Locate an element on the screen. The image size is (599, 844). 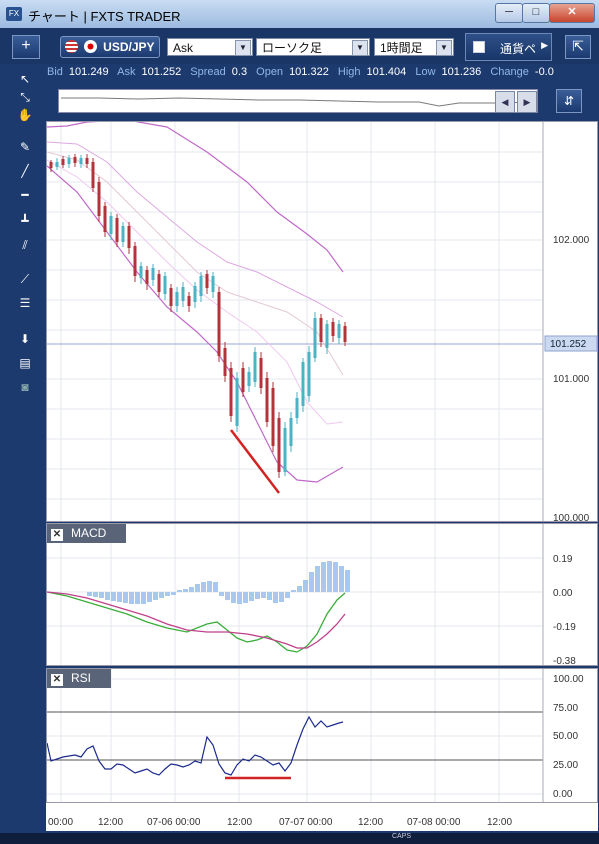
hand-icon: ✋ is located at coordinates (25, 115).